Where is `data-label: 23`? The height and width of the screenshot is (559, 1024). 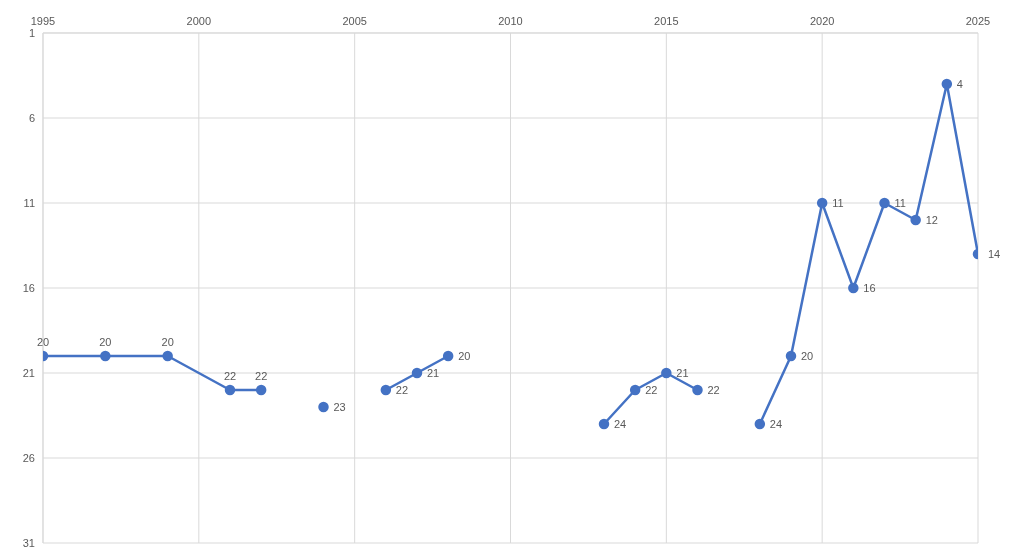
data-label: 23 is located at coordinates (339, 407).